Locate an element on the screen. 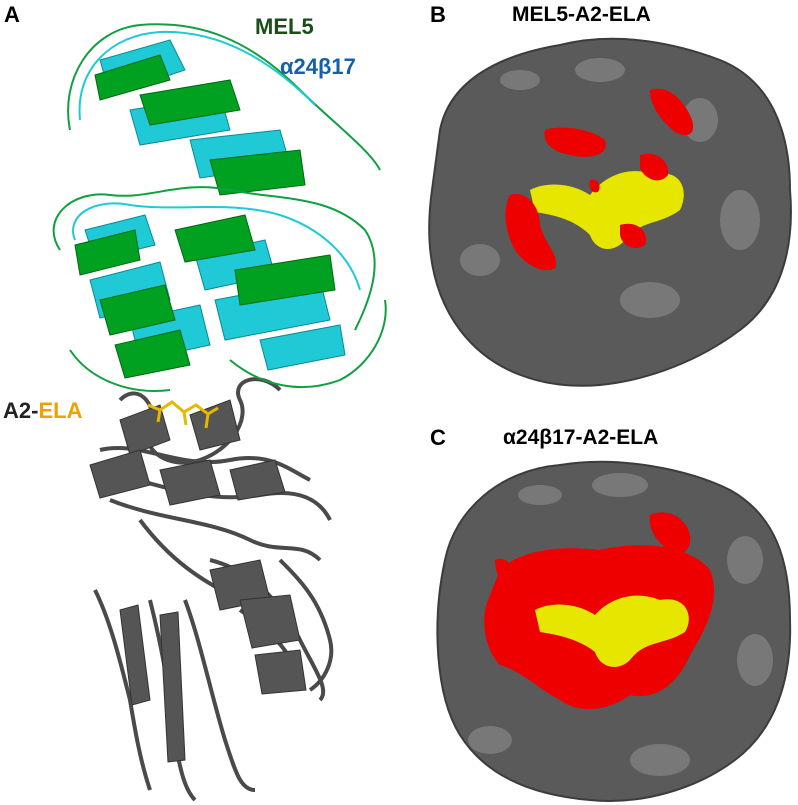 Image resolution: width=798 pixels, height=805 pixels. surface-b-contacts is located at coordinates (599, 179).